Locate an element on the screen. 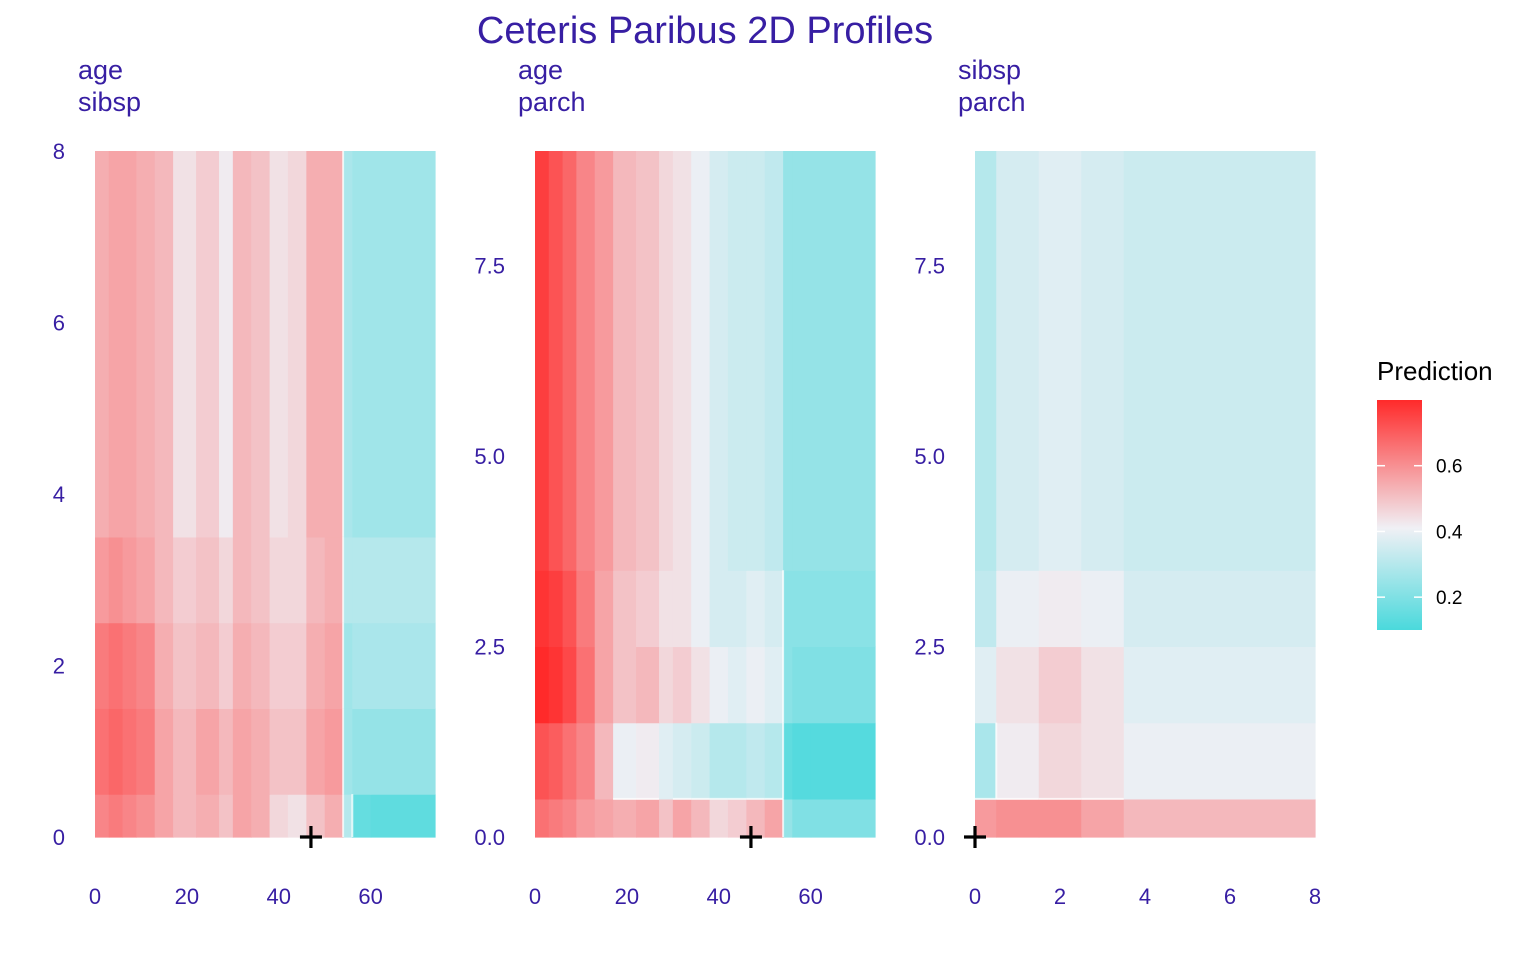 Image resolution: width=1536 pixels, height=960 pixels. x-tick-label: 40 is located at coordinates (279, 896).